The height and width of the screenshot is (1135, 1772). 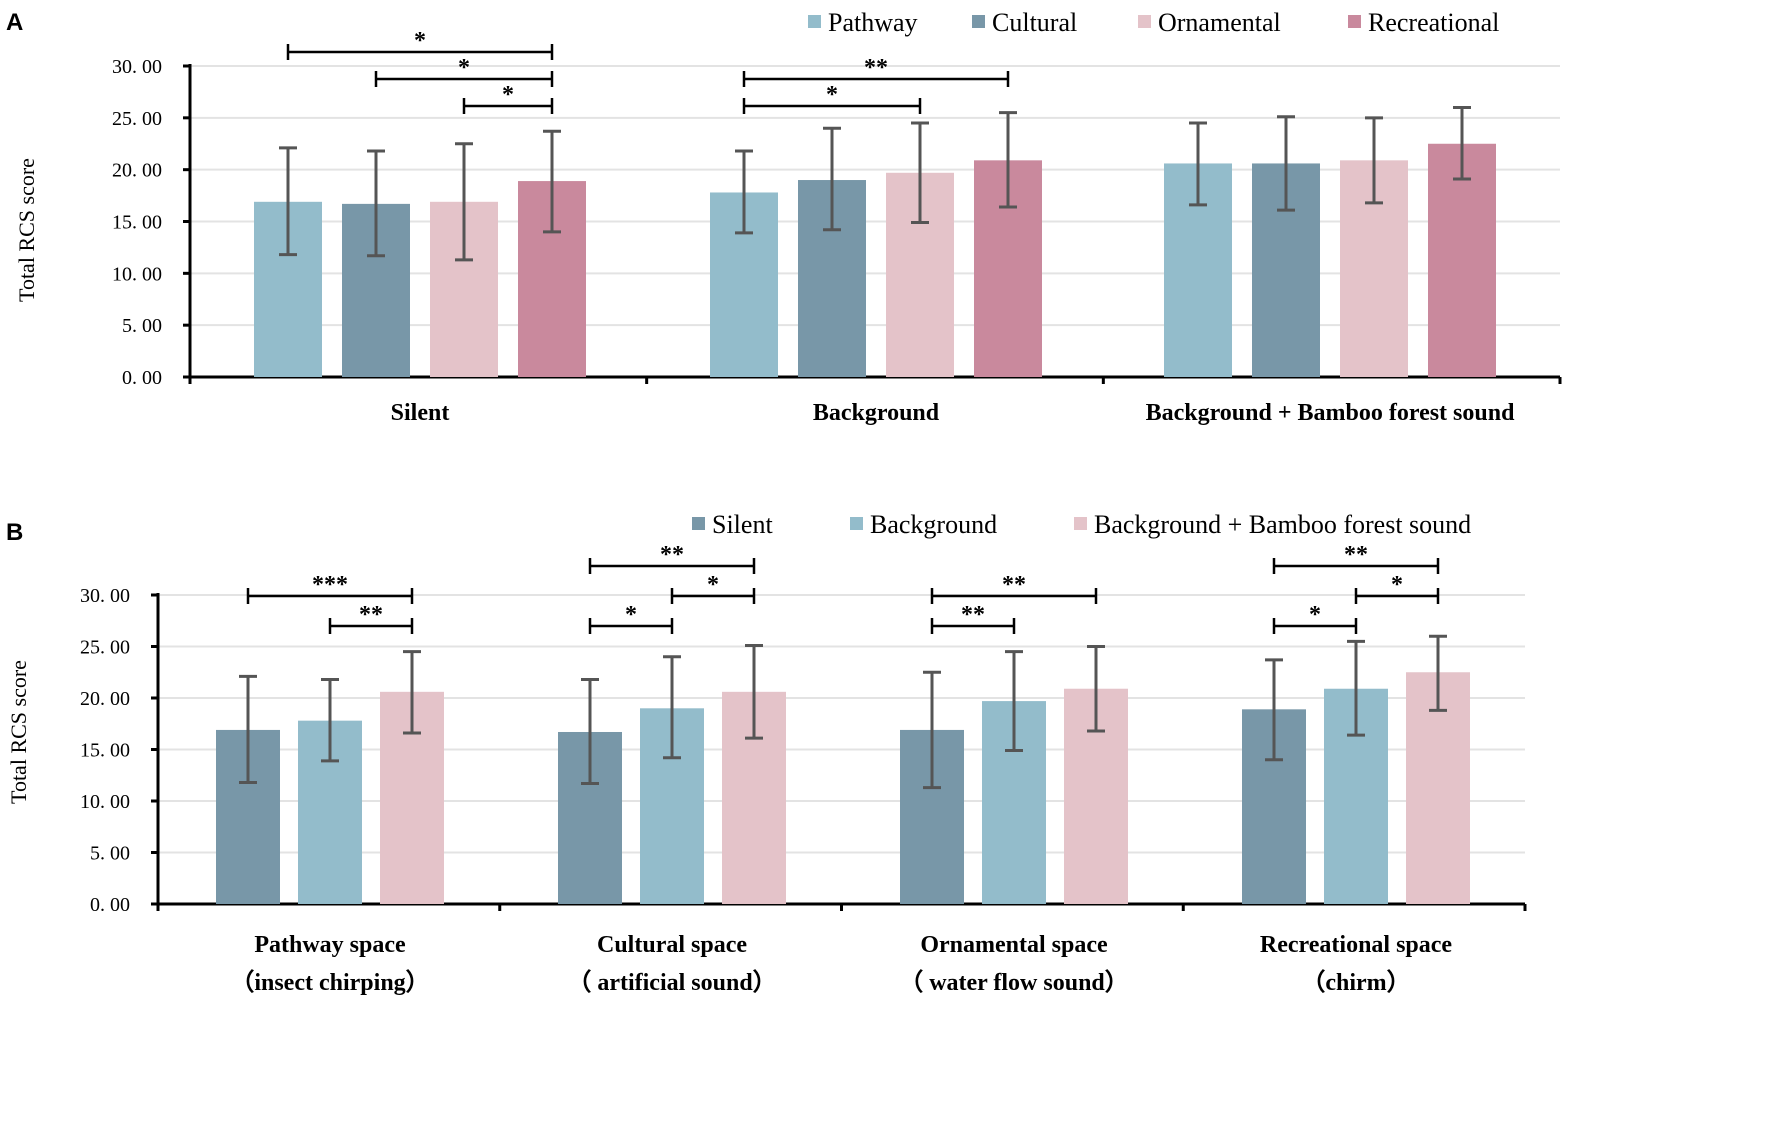 I want to click on legend-label: Ornamental, so click(x=1219, y=22).